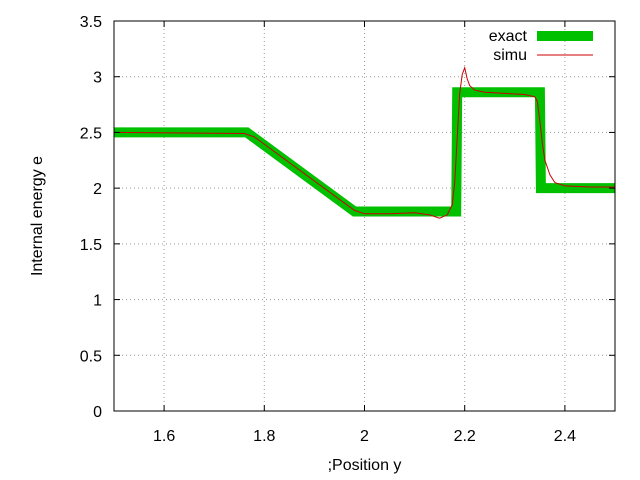 This screenshot has height=480, width=640. Describe the element at coordinates (264, 436) in the screenshot. I see `x-tick-label: 1.8` at that location.